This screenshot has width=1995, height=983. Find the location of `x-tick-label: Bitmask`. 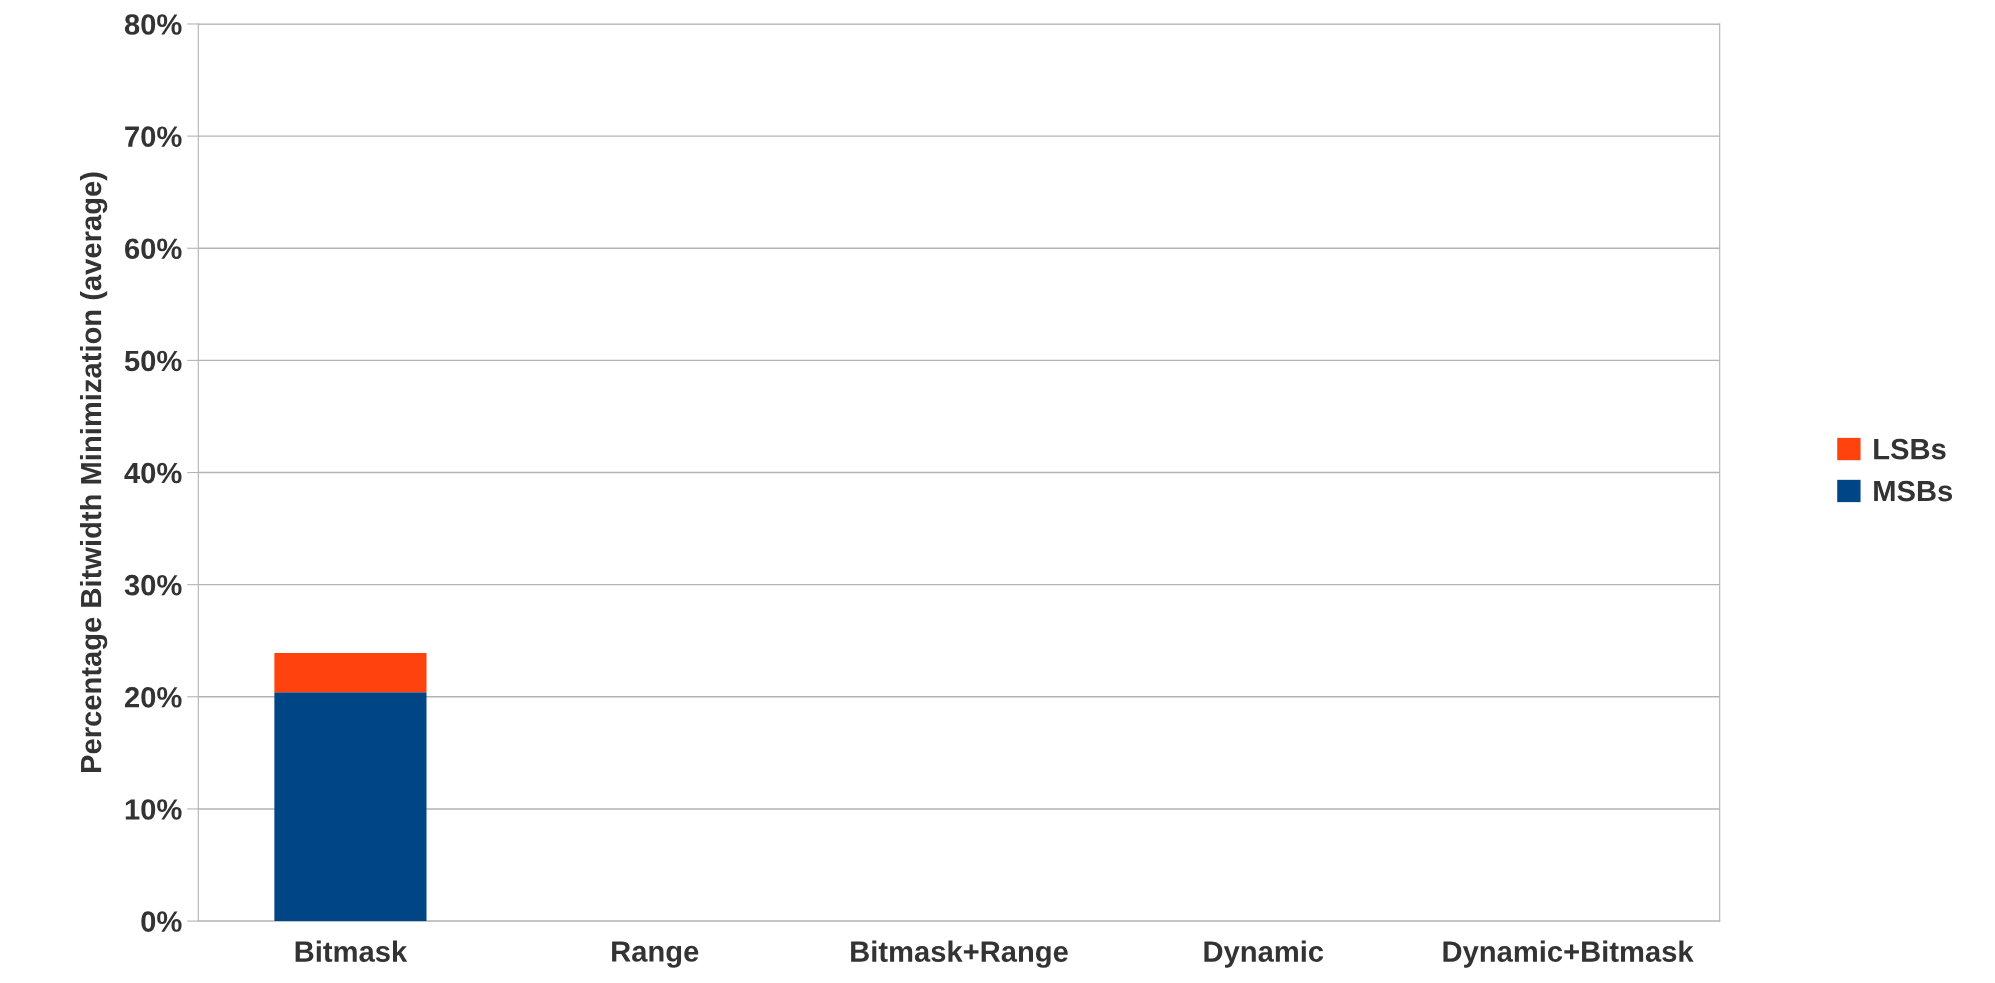

x-tick-label: Bitmask is located at coordinates (351, 951).